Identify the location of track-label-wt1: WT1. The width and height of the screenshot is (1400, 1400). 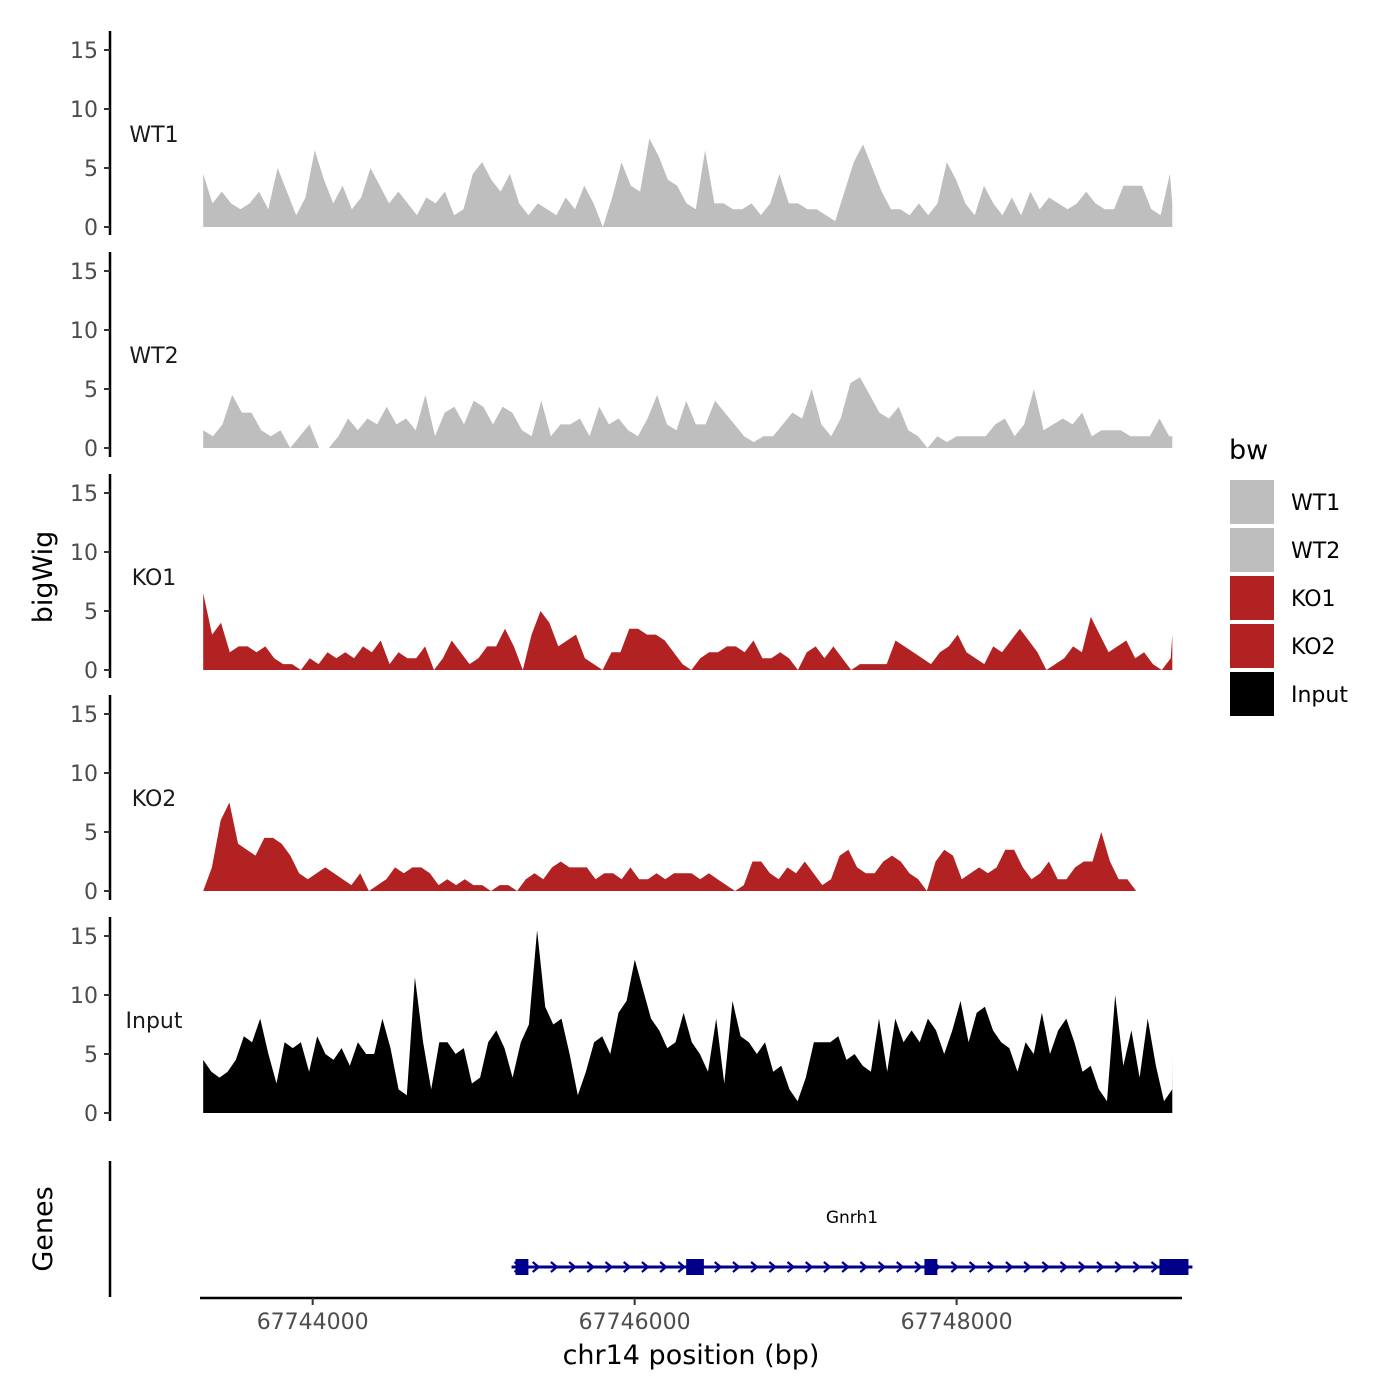
(153, 135).